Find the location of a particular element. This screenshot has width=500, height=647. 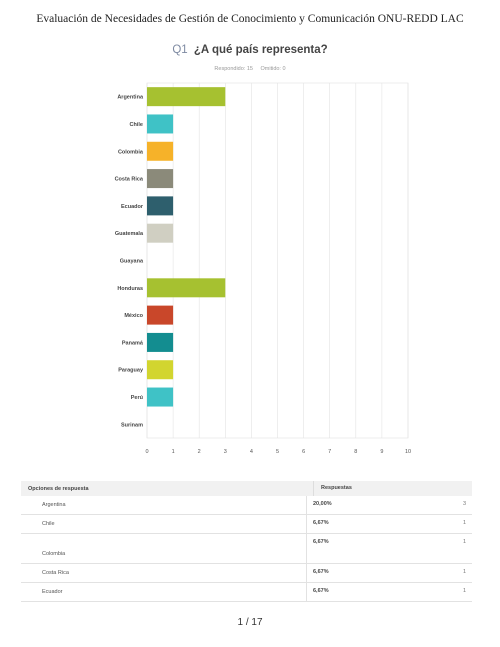

x-tick-label: 2 is located at coordinates (199, 452).